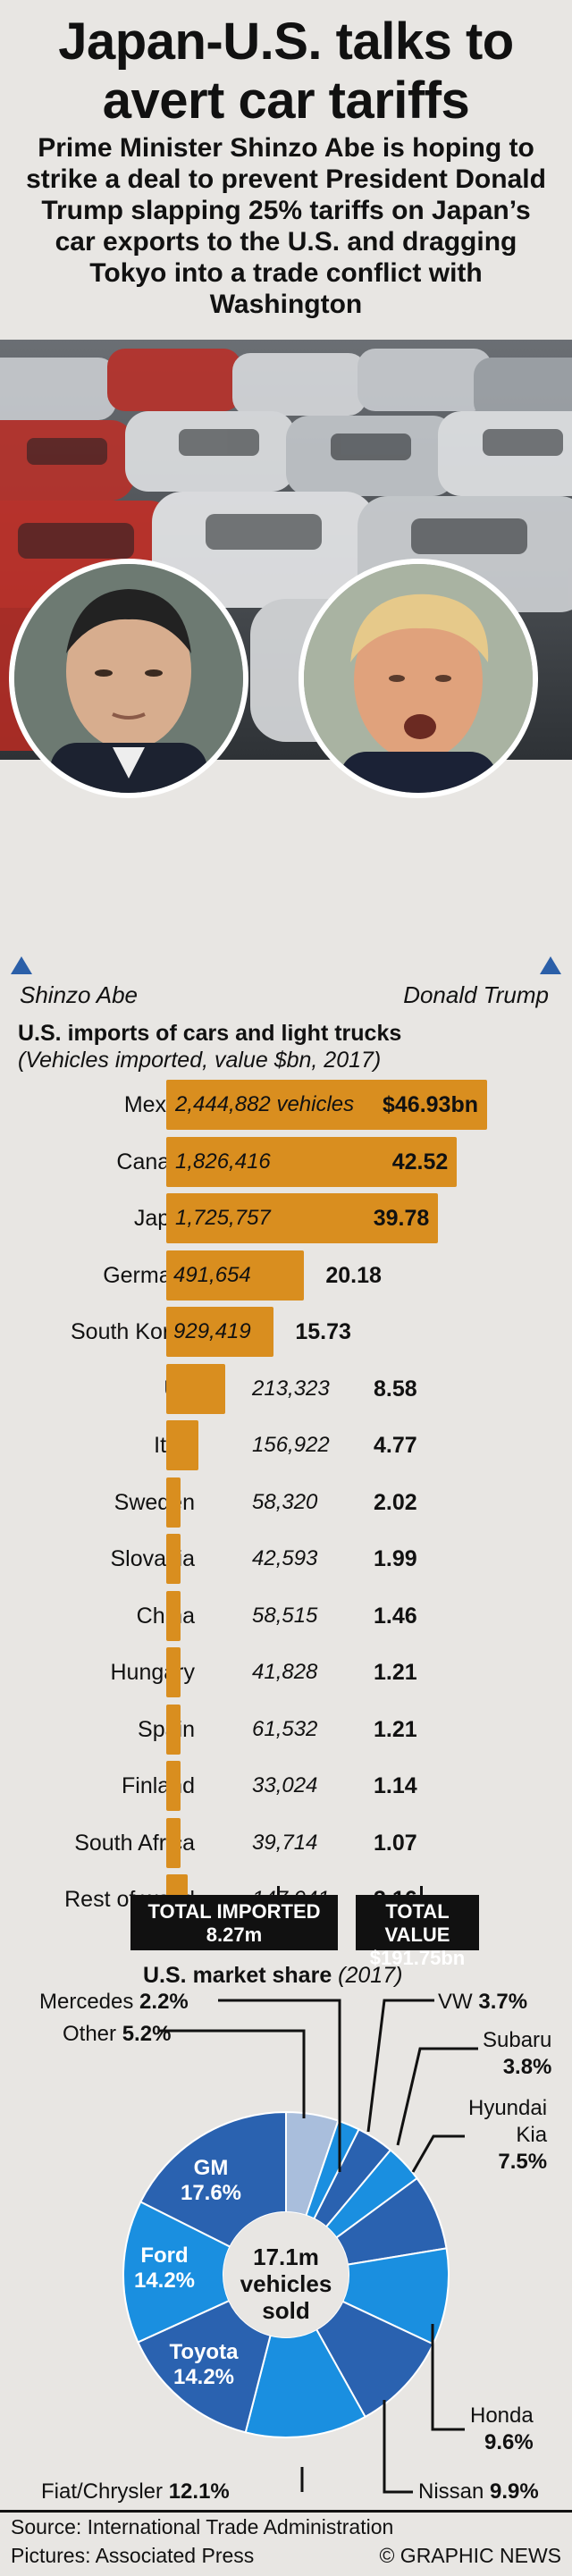 The image size is (572, 2576). Describe the element at coordinates (508, 2136) in the screenshot. I see `pie-label-hyundai: Hyundai Kia 7.5%` at that location.